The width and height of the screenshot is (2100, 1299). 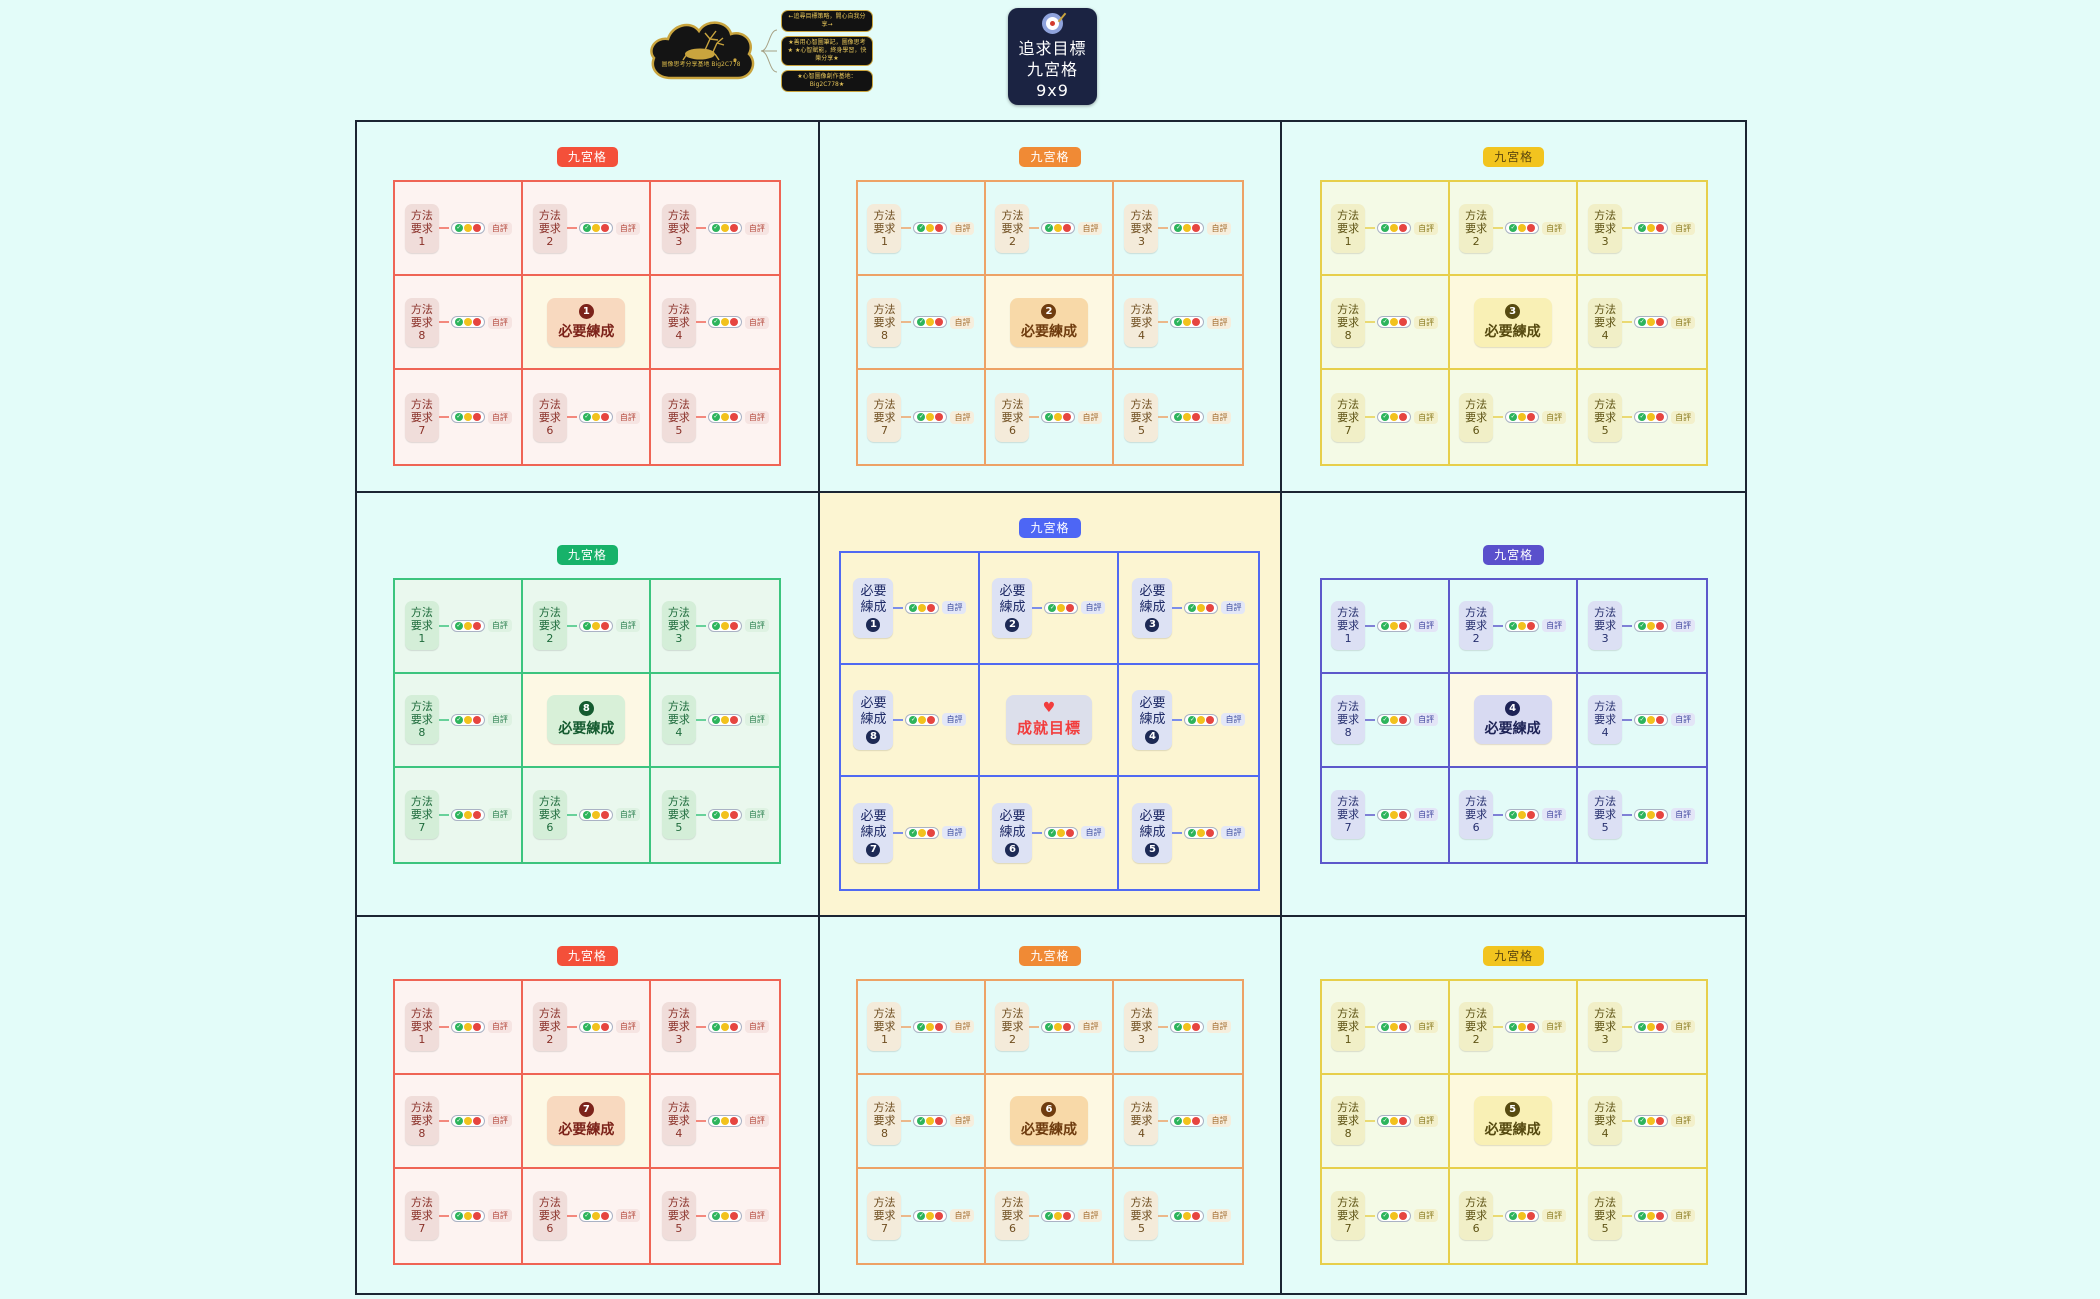 What do you see at coordinates (1152, 832) in the screenshot?
I see `required-node-5: 必要 練成 5` at bounding box center [1152, 832].